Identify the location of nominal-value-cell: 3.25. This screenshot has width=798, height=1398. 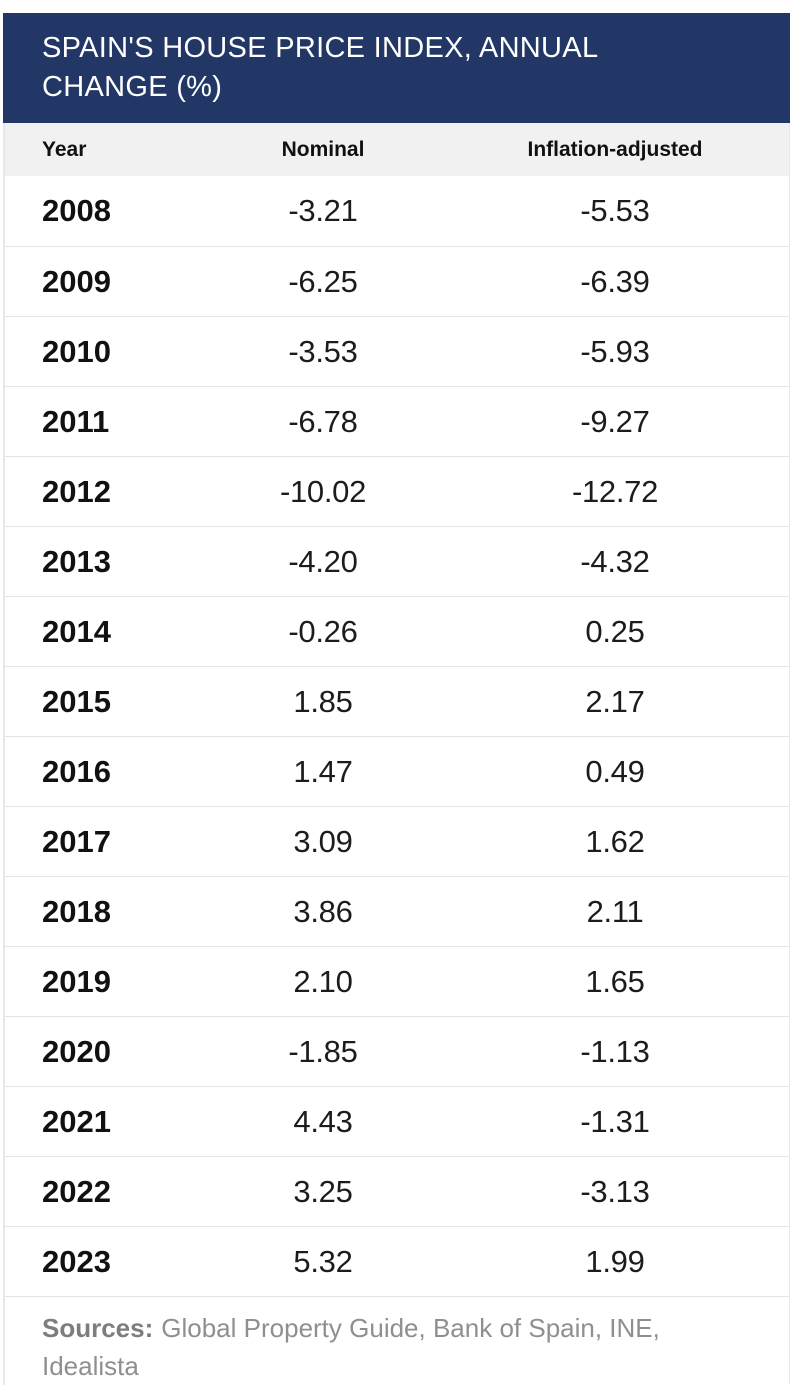
(323, 1191).